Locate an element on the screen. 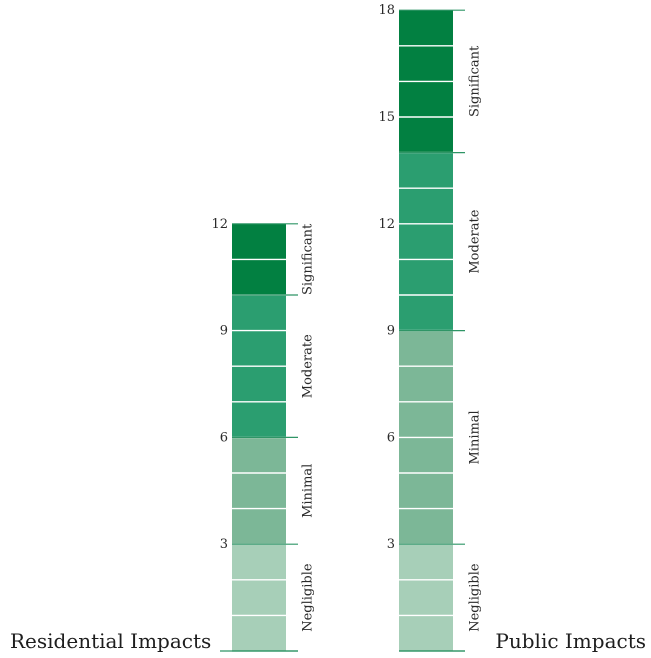 This screenshot has width=651, height=658. residential-tick-label: 3 is located at coordinates (224, 544).